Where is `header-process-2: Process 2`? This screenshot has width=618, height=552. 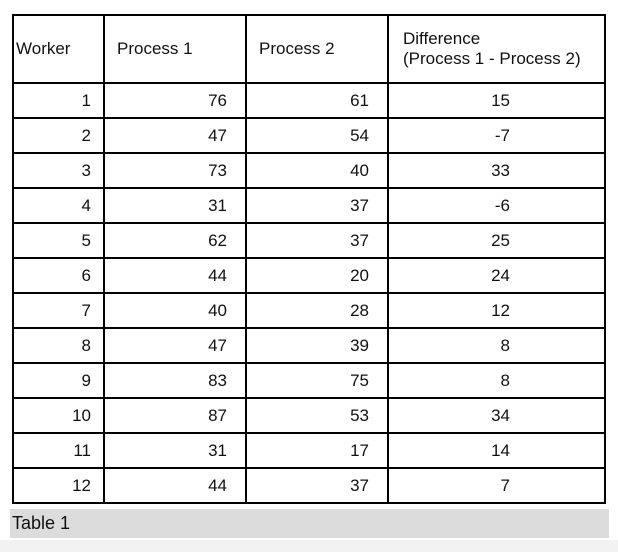
header-process-2: Process 2 is located at coordinates (317, 49).